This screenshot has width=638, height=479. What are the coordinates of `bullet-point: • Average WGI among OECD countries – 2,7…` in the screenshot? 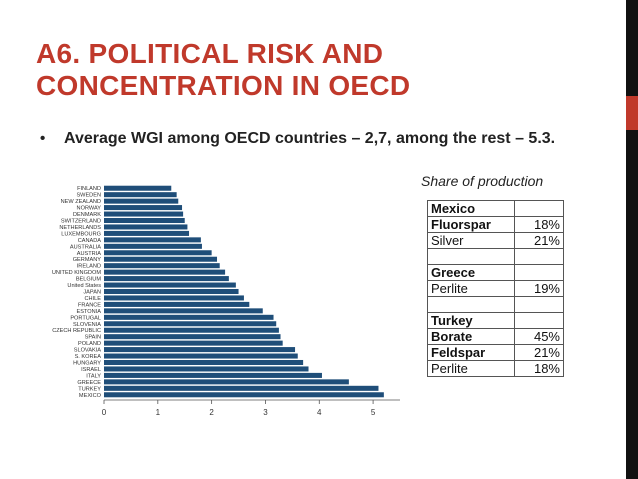 It's located at (310, 138).